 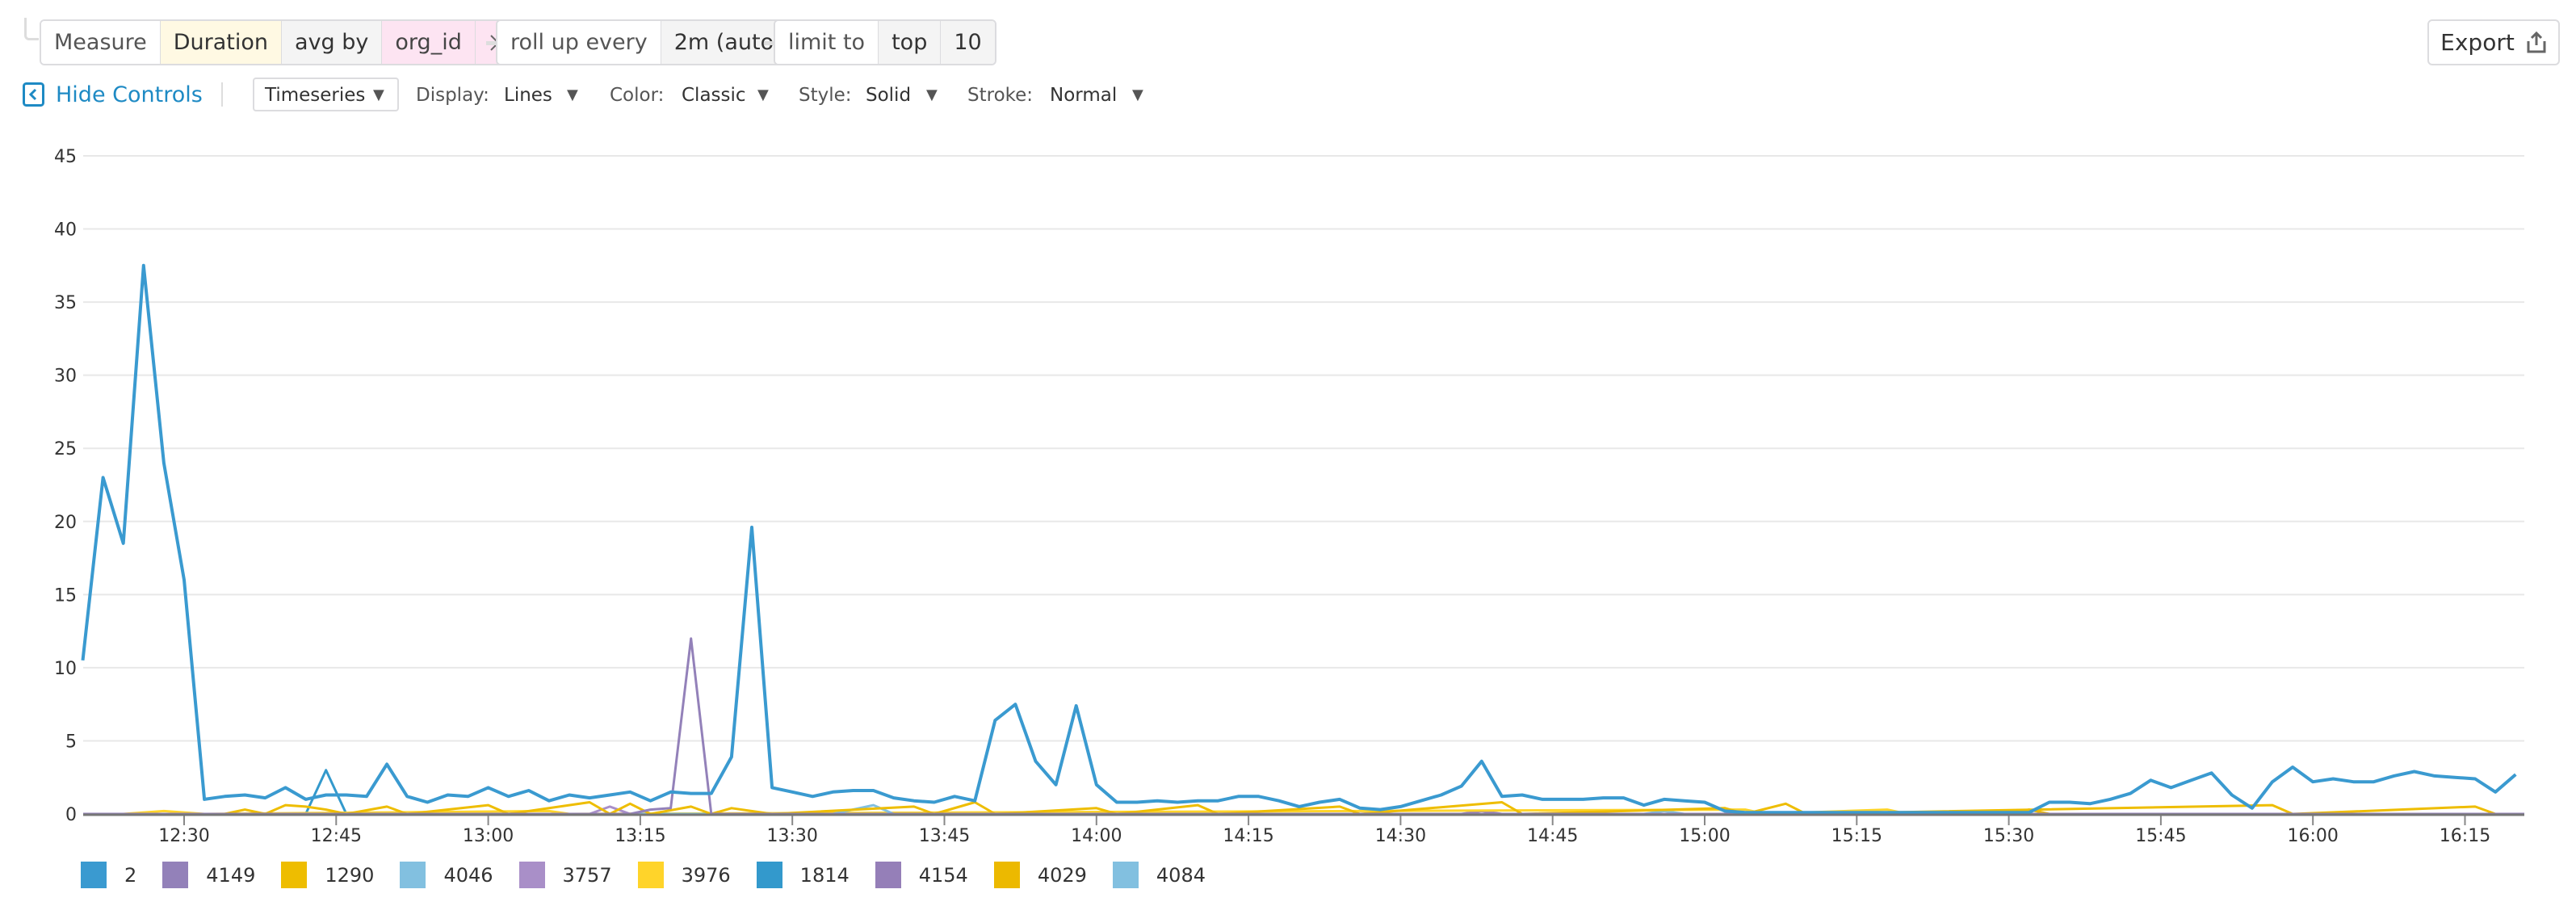 What do you see at coordinates (71, 815) in the screenshot?
I see `y-tick-label: 0` at bounding box center [71, 815].